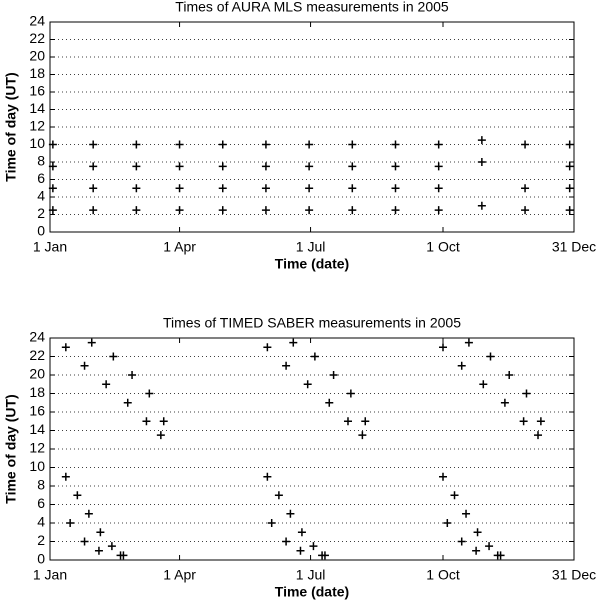 The image size is (600, 603). I want to click on x-tick-label: 1 Oct, so click(443, 575).